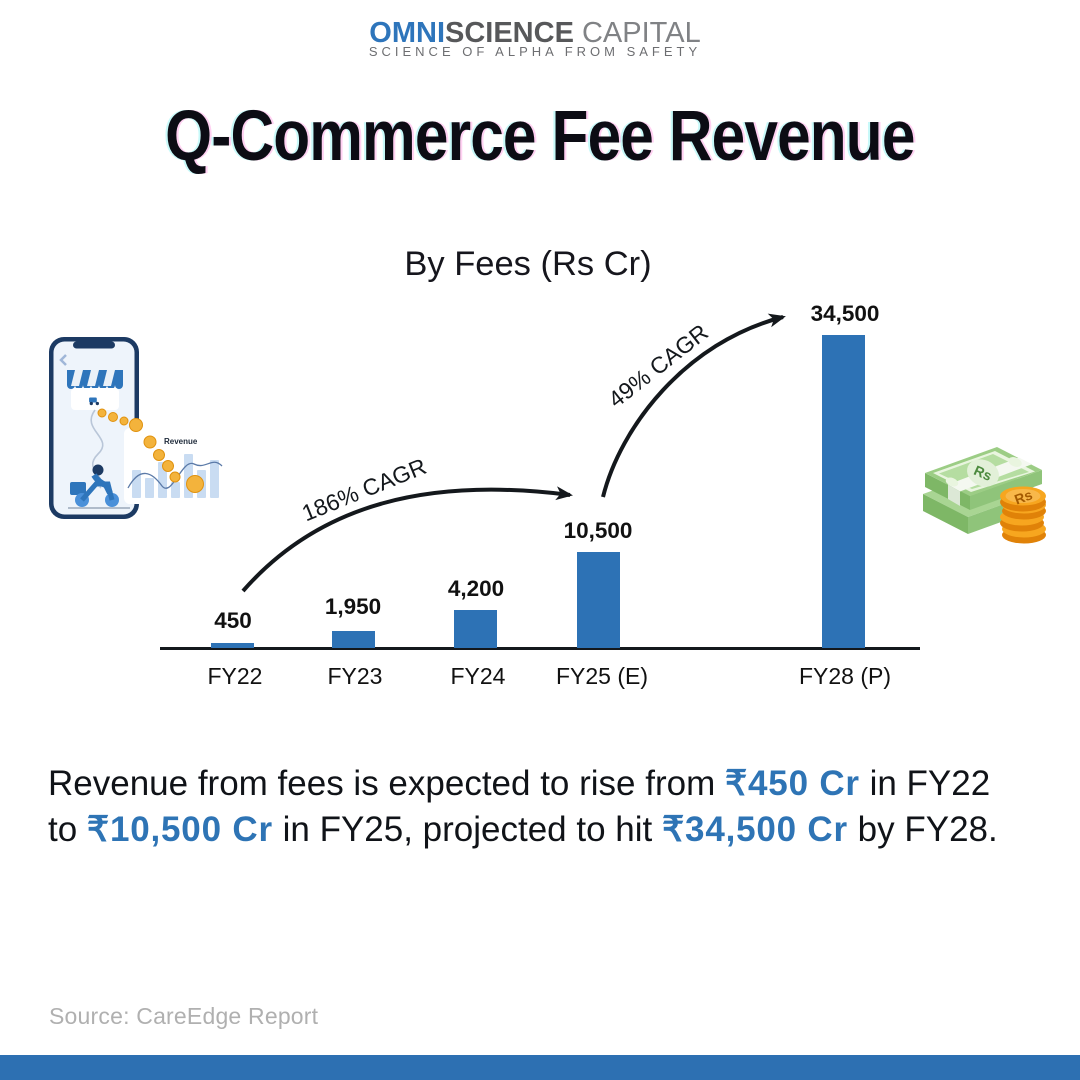 The image size is (1080, 1080). What do you see at coordinates (364, 489) in the screenshot?
I see `svg-text: 186% CAGR` at bounding box center [364, 489].